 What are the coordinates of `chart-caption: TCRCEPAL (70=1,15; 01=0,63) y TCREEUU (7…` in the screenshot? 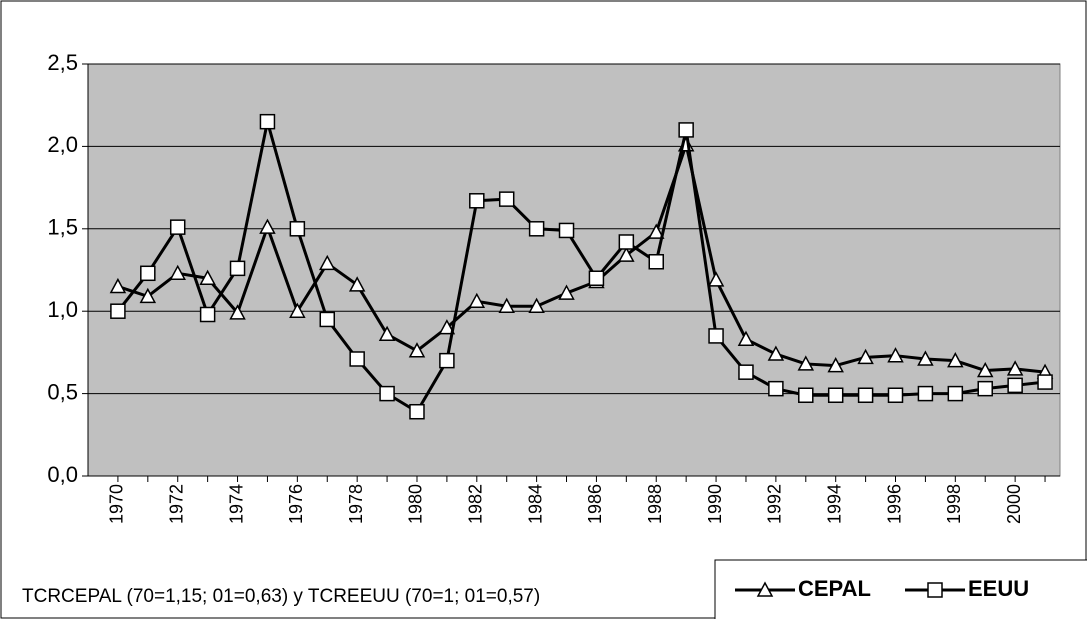 It's located at (281, 596).